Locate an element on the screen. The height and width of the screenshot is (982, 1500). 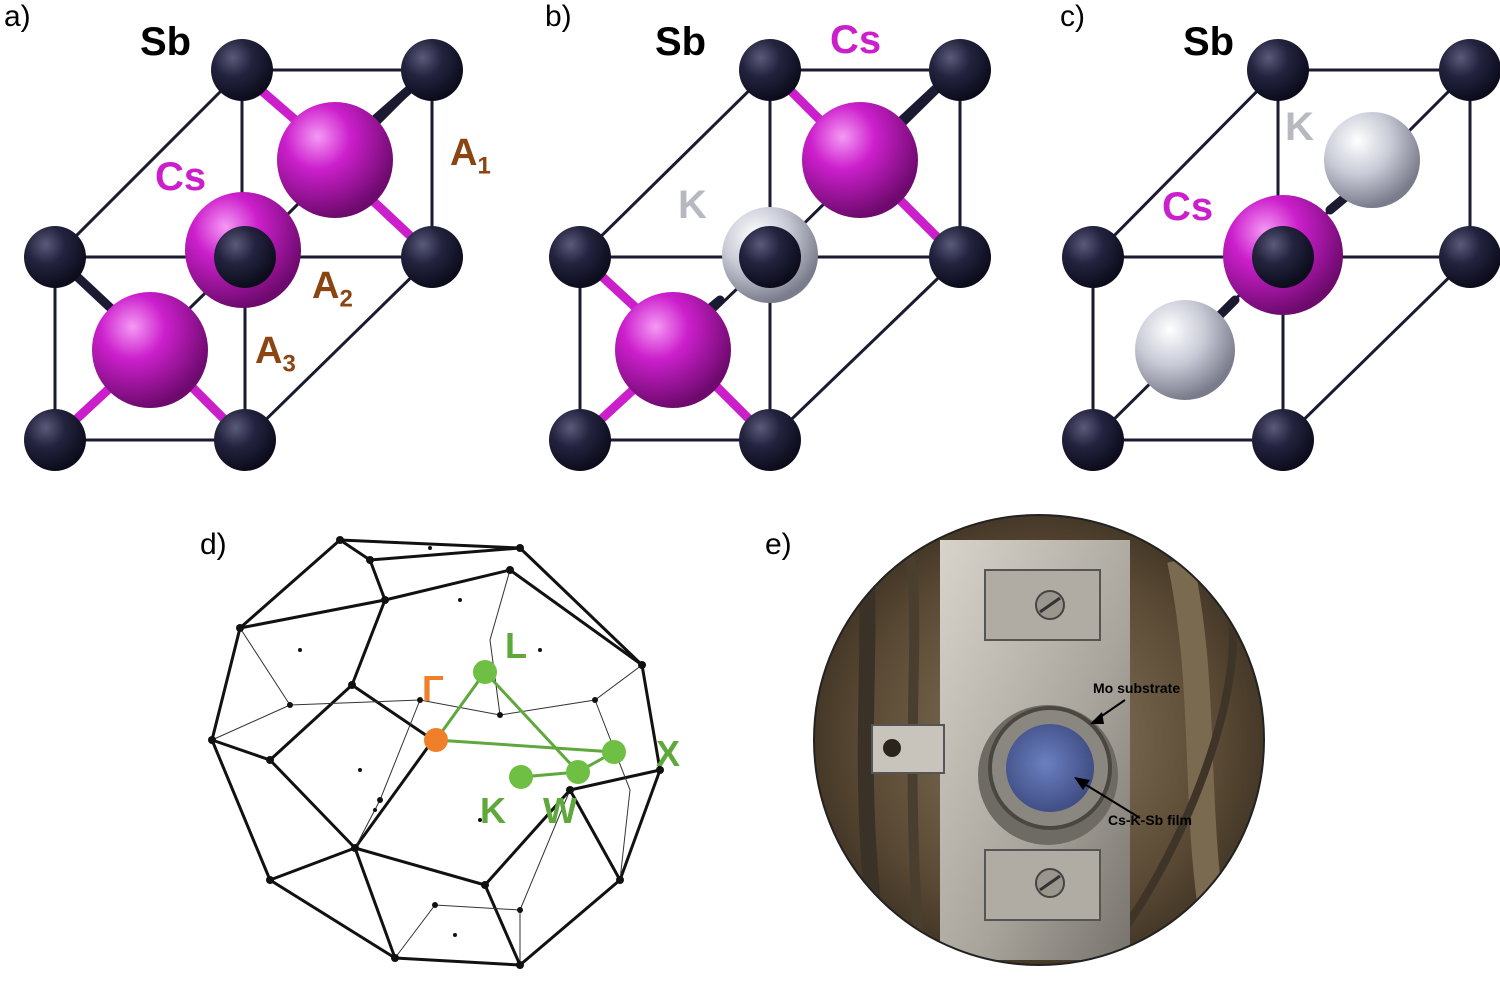
x-label: X is located at coordinates (668, 753).